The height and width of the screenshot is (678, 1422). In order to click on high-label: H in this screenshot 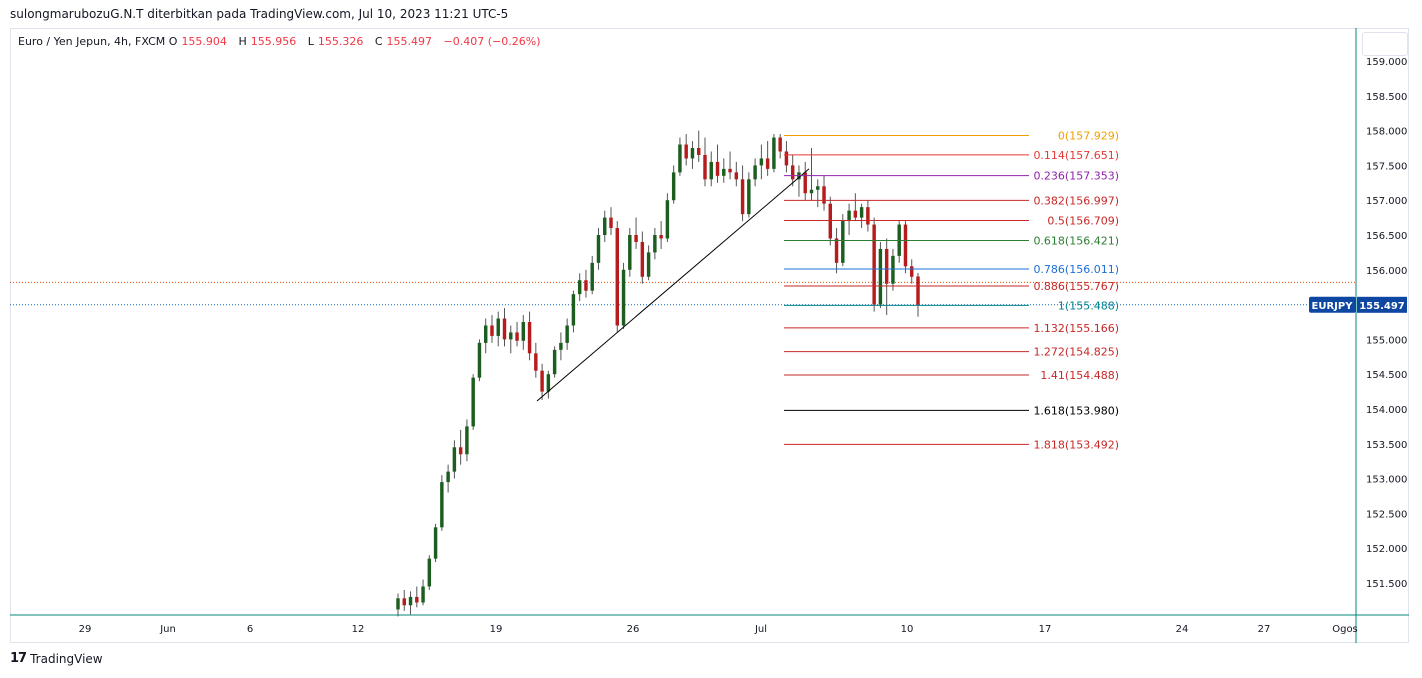, I will do `click(242, 41)`.